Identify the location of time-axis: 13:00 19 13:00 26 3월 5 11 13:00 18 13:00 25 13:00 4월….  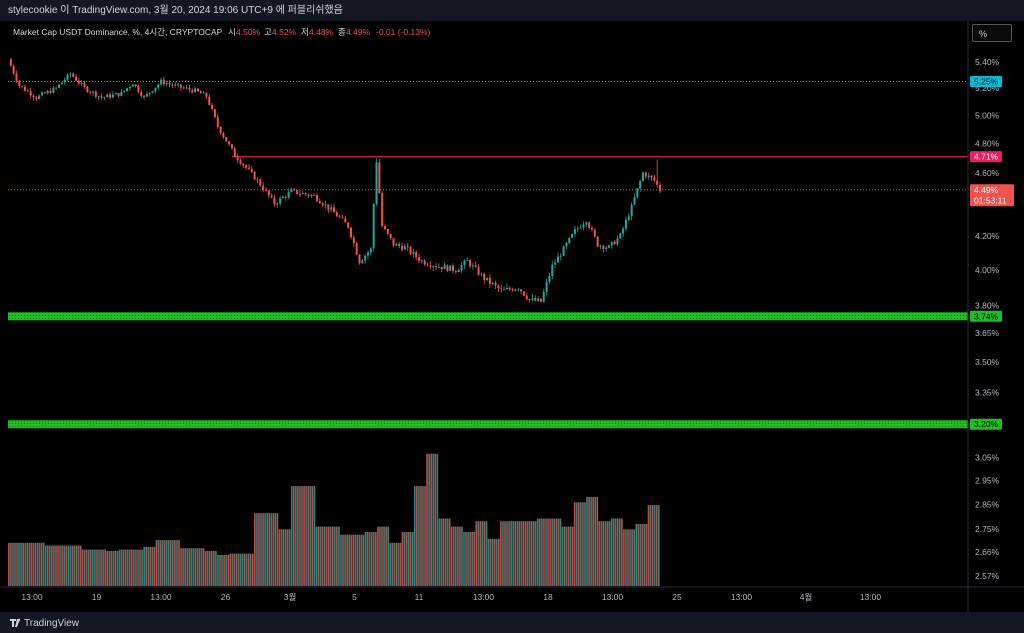
(451, 597).